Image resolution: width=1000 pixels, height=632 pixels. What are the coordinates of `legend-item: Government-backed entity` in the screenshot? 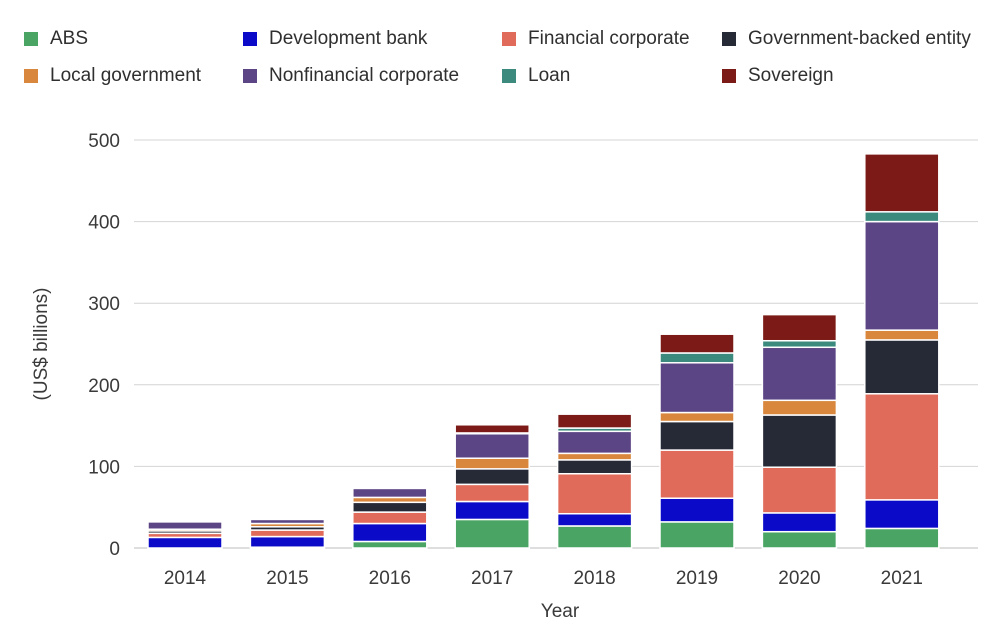 It's located at (846, 39).